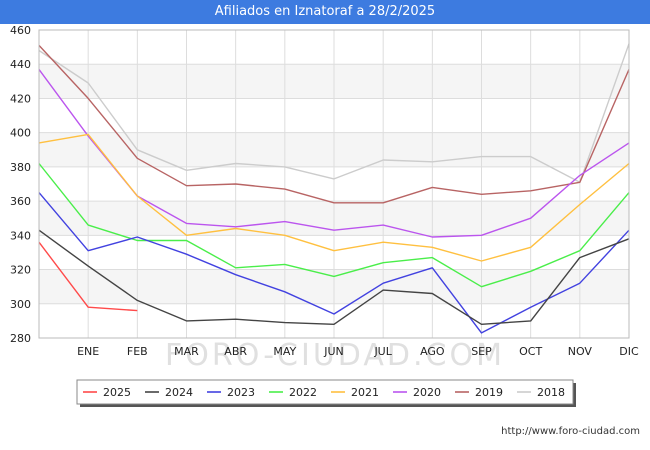  I want to click on x-tick-label: MAY, so click(284, 351).